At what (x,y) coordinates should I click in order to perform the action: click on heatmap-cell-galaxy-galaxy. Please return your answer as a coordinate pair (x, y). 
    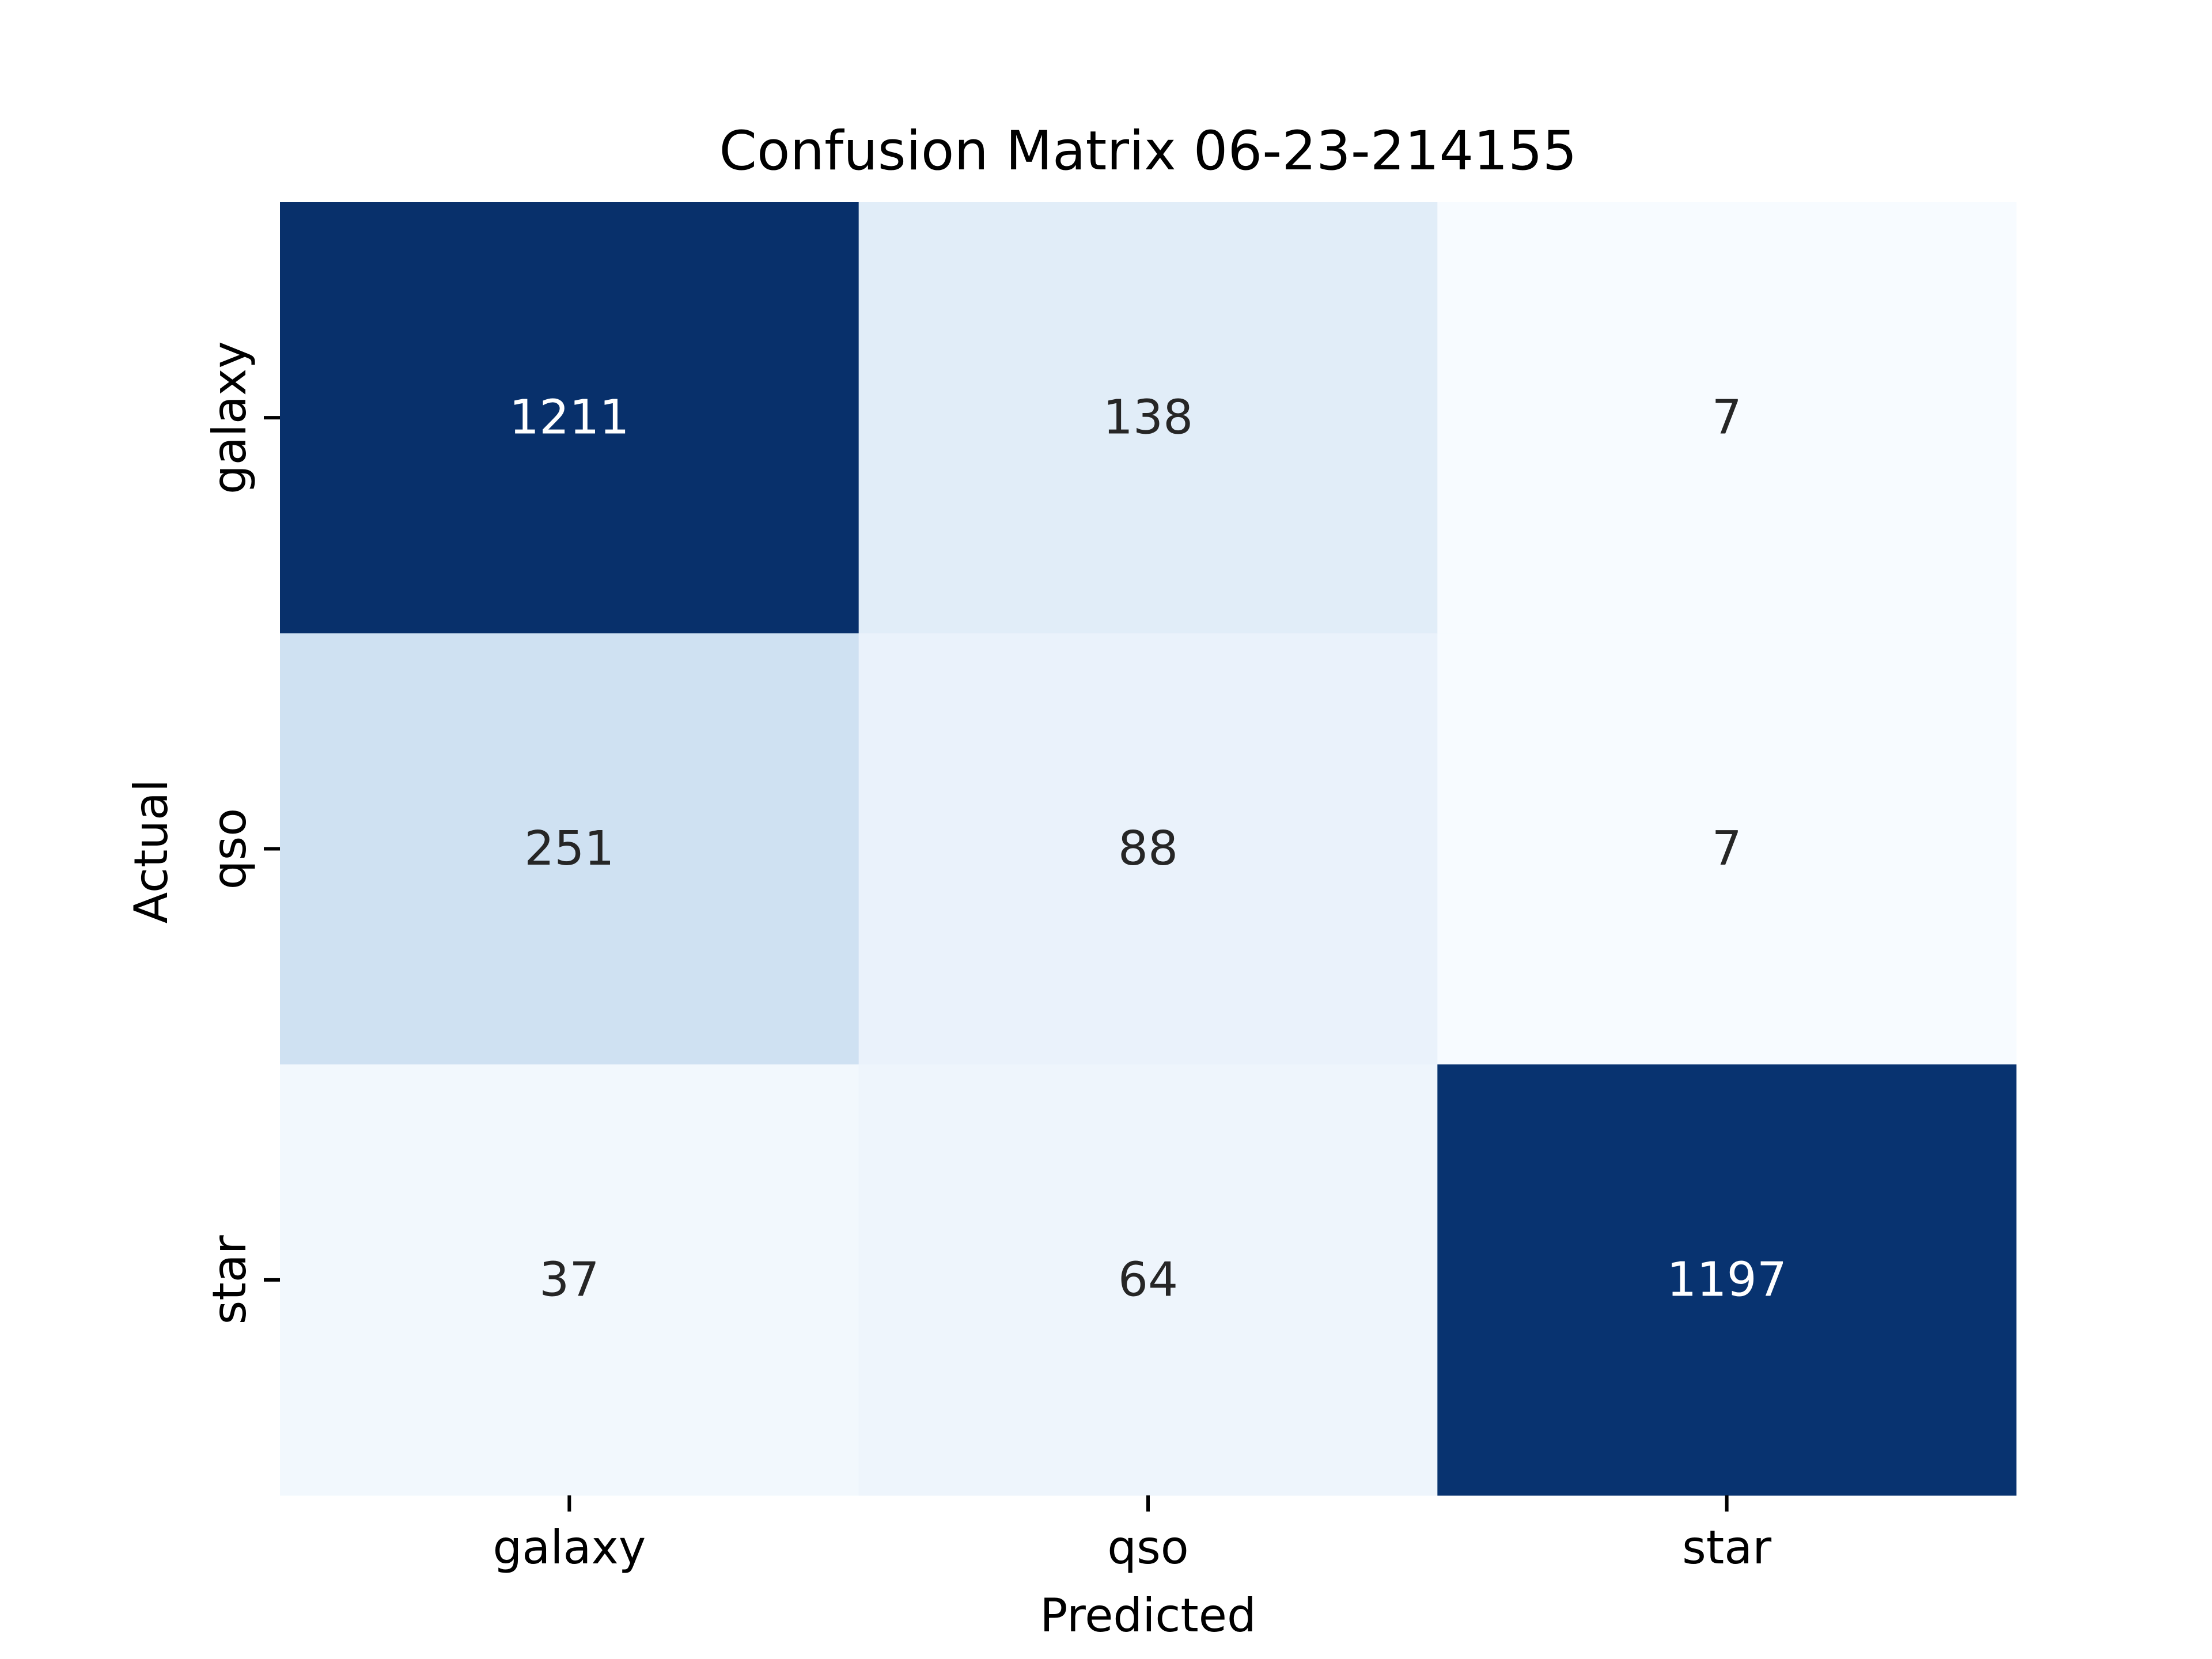
    Looking at the image, I should click on (569, 418).